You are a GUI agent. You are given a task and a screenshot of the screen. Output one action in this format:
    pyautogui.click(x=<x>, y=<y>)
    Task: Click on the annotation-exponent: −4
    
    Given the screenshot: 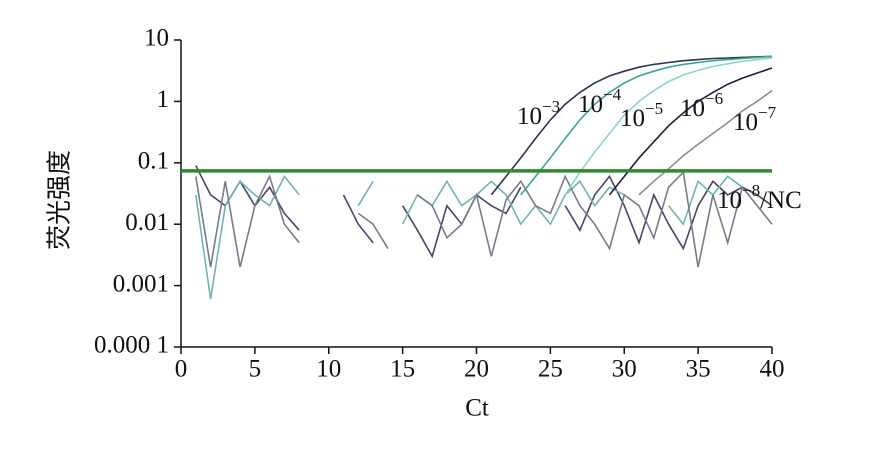 What is the action you would take?
    pyautogui.click(x=612, y=94)
    